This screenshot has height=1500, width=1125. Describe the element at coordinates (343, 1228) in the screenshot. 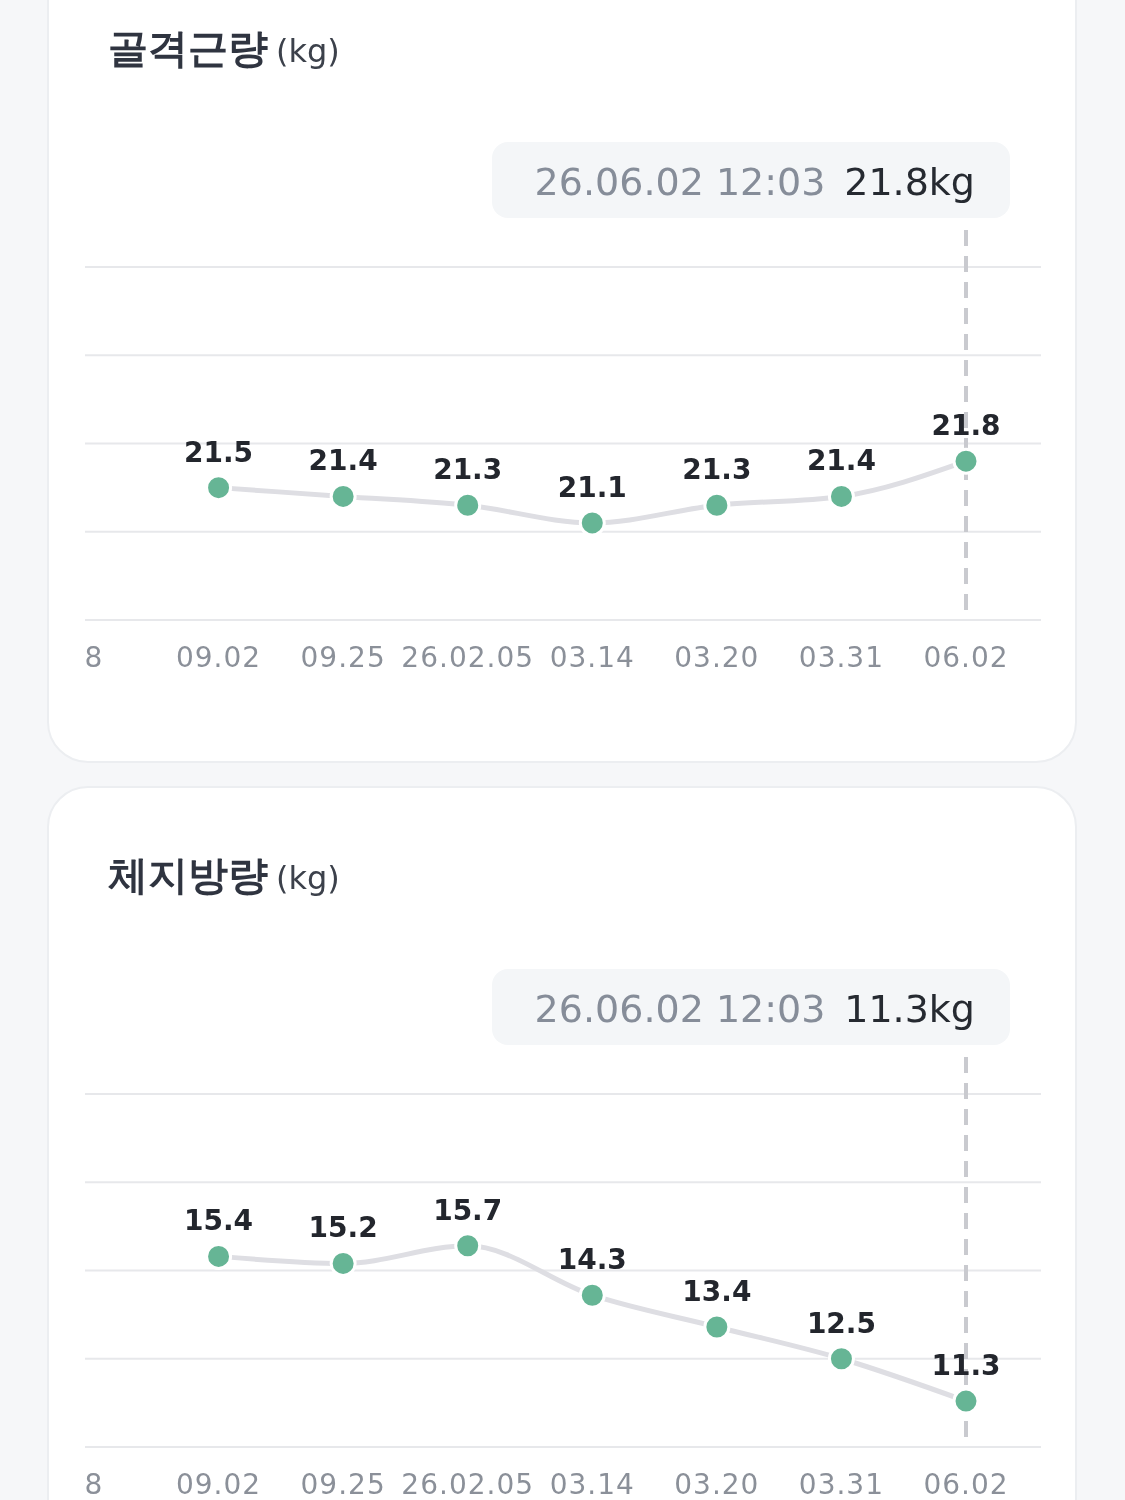

I see `data-label: 15.2` at that location.